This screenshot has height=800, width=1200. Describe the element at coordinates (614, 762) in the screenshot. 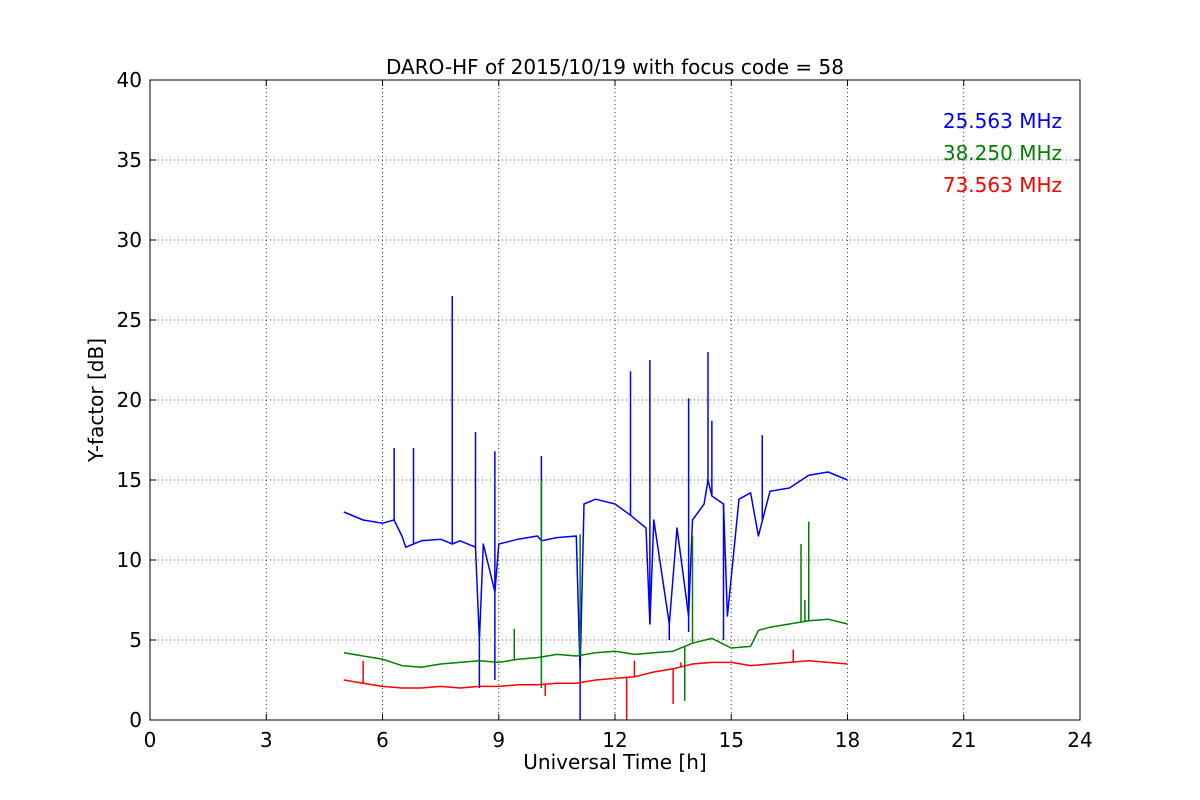

I see `x-axis-title: Universal Time [h]` at that location.